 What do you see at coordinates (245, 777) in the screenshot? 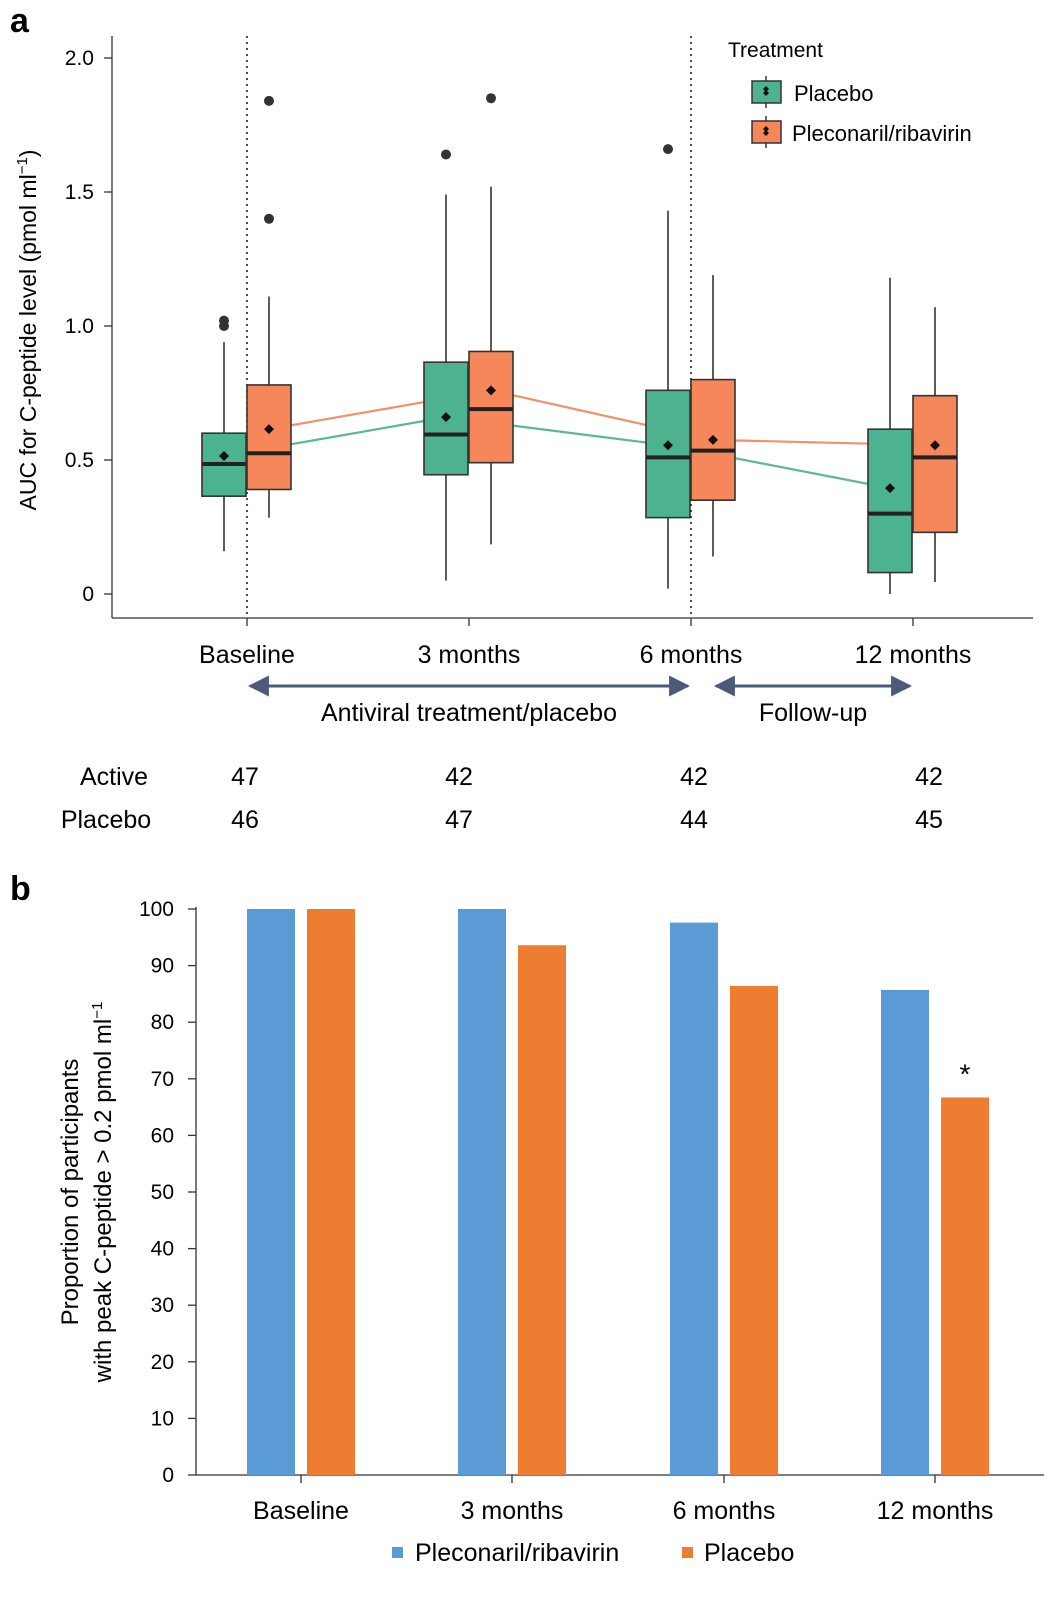
I see `count-active-baseline: 47` at bounding box center [245, 777].